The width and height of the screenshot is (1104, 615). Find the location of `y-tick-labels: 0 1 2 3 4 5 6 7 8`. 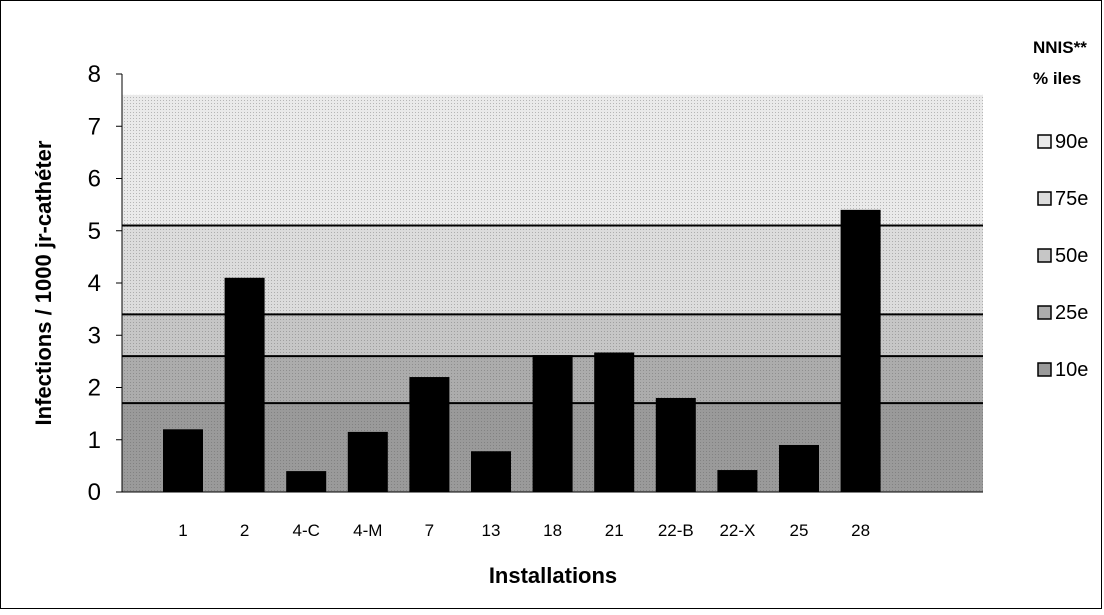

y-tick-labels: 0 1 2 3 4 5 6 7 8 is located at coordinates (94, 283).